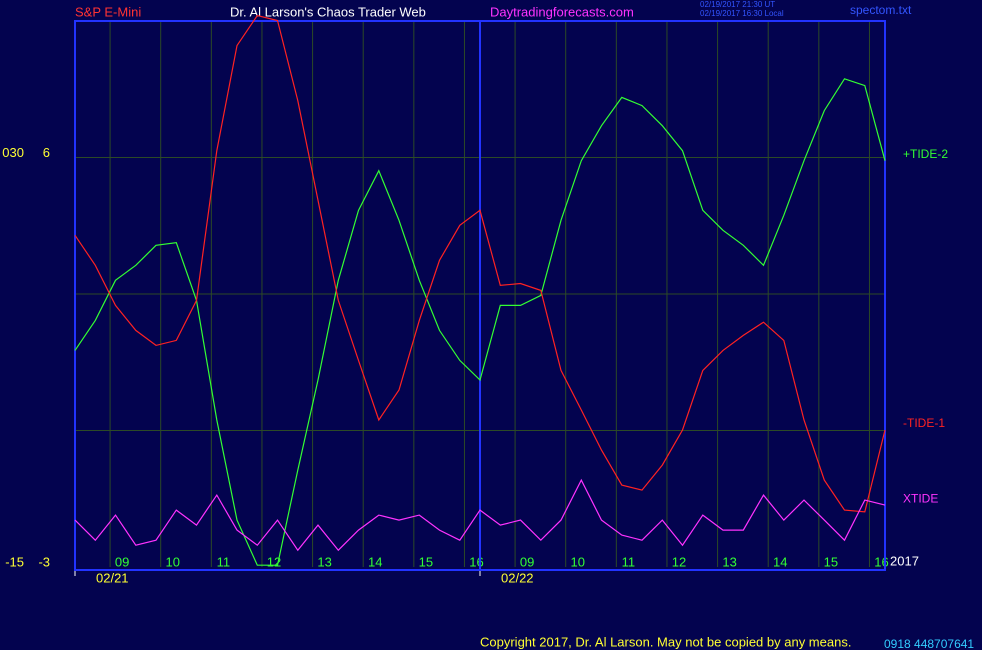  Describe the element at coordinates (44, 561) in the screenshot. I see `y-tick-label: -3` at that location.